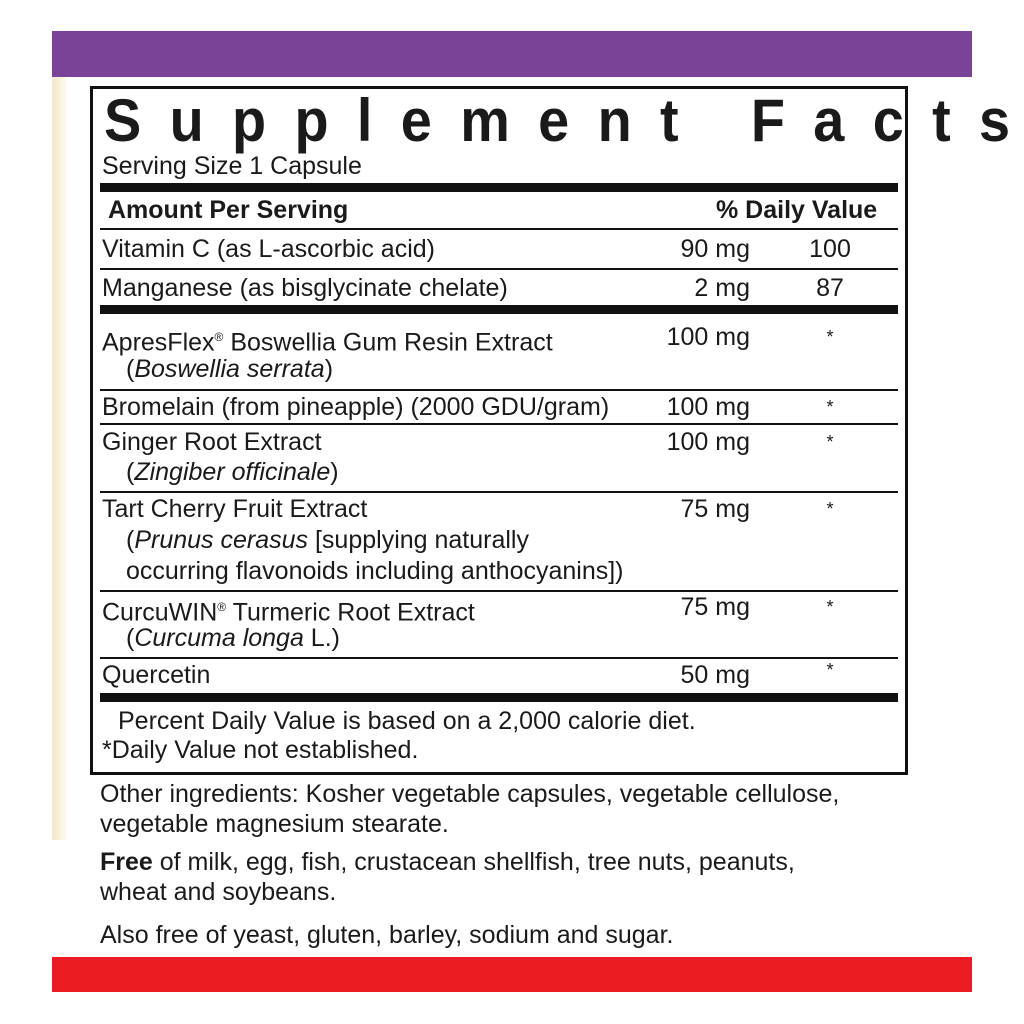 The height and width of the screenshot is (1024, 1024). I want to click on package-edge, so click(60, 458).